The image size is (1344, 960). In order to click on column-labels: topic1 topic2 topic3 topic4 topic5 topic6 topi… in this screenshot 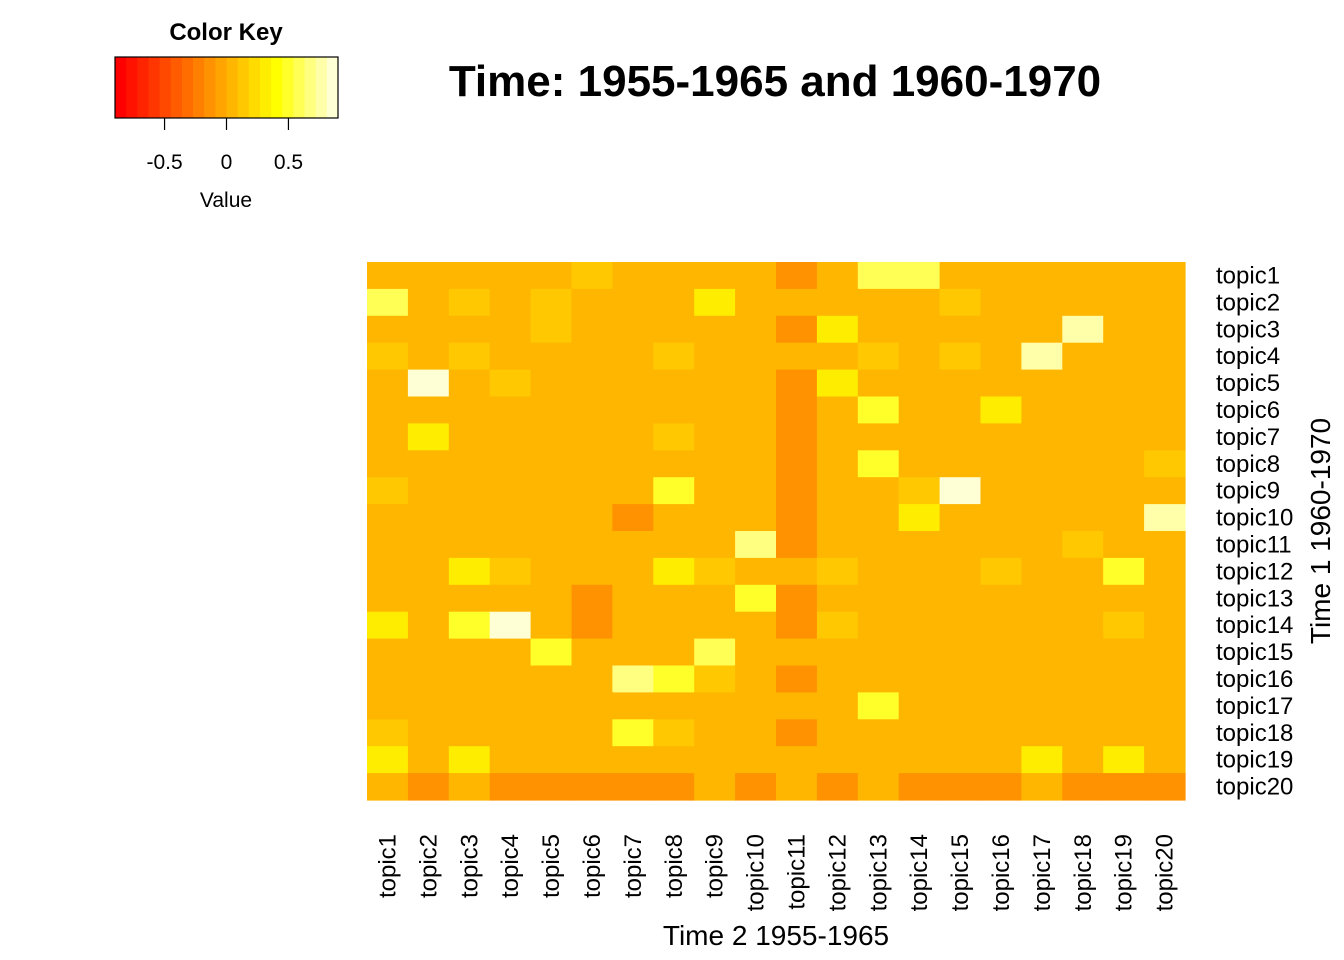, I will do `click(776, 872)`.